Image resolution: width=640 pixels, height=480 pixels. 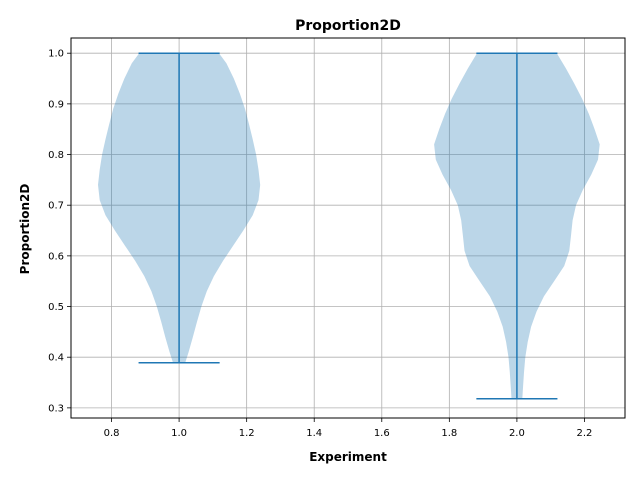 I want to click on y-axis-ticks: 0.3 0.4 0.5 0.6 0.7 0.8 0.9 1.0, so click(x=59, y=231).